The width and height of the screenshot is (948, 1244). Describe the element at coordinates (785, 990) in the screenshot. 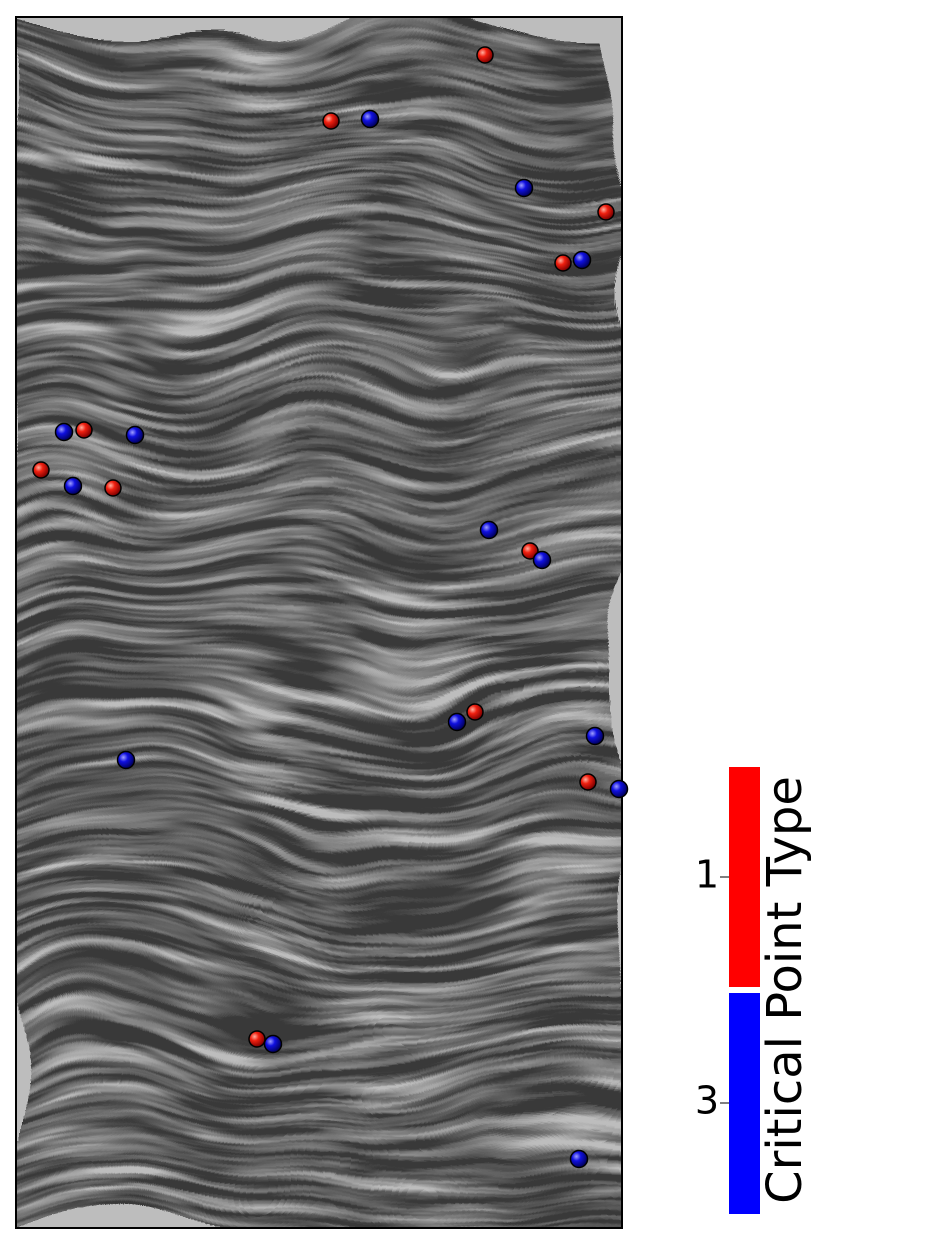

I see `legend-title: Critical Point Type` at that location.